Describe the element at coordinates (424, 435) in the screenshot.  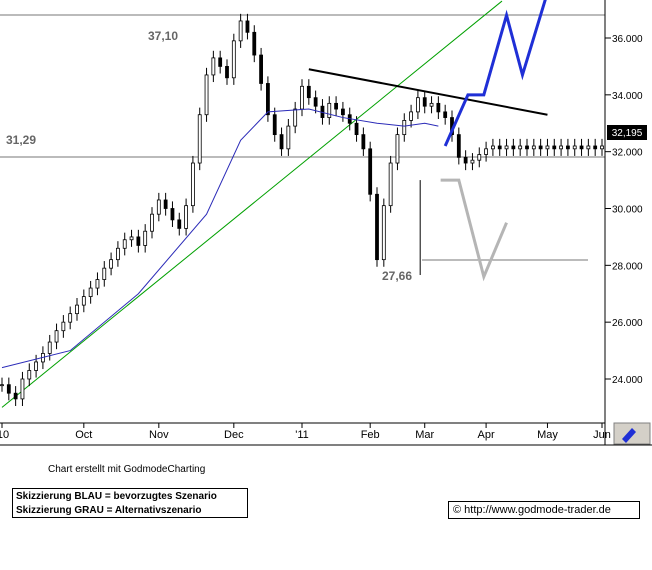
I see `x-tick-label: Mar` at that location.